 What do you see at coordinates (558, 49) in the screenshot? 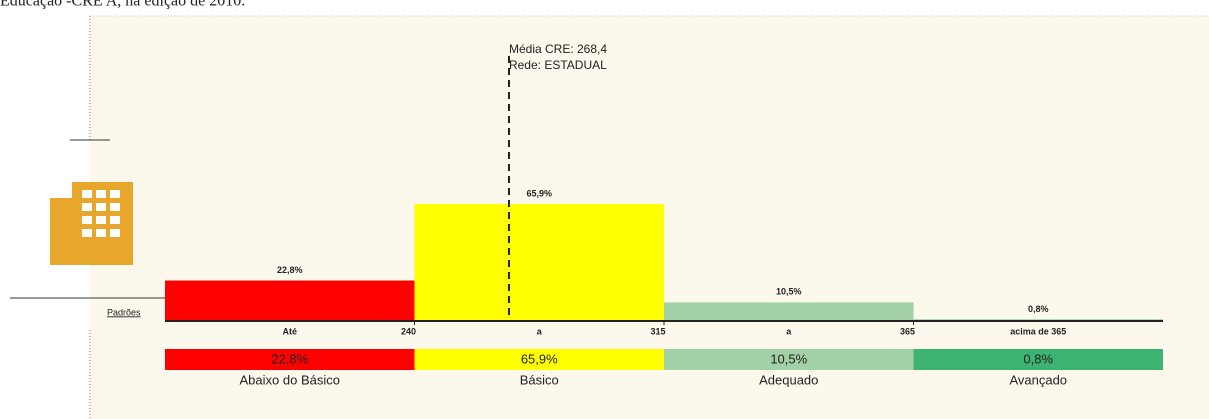
I see `annotation: Média CRE: 268,4` at bounding box center [558, 49].